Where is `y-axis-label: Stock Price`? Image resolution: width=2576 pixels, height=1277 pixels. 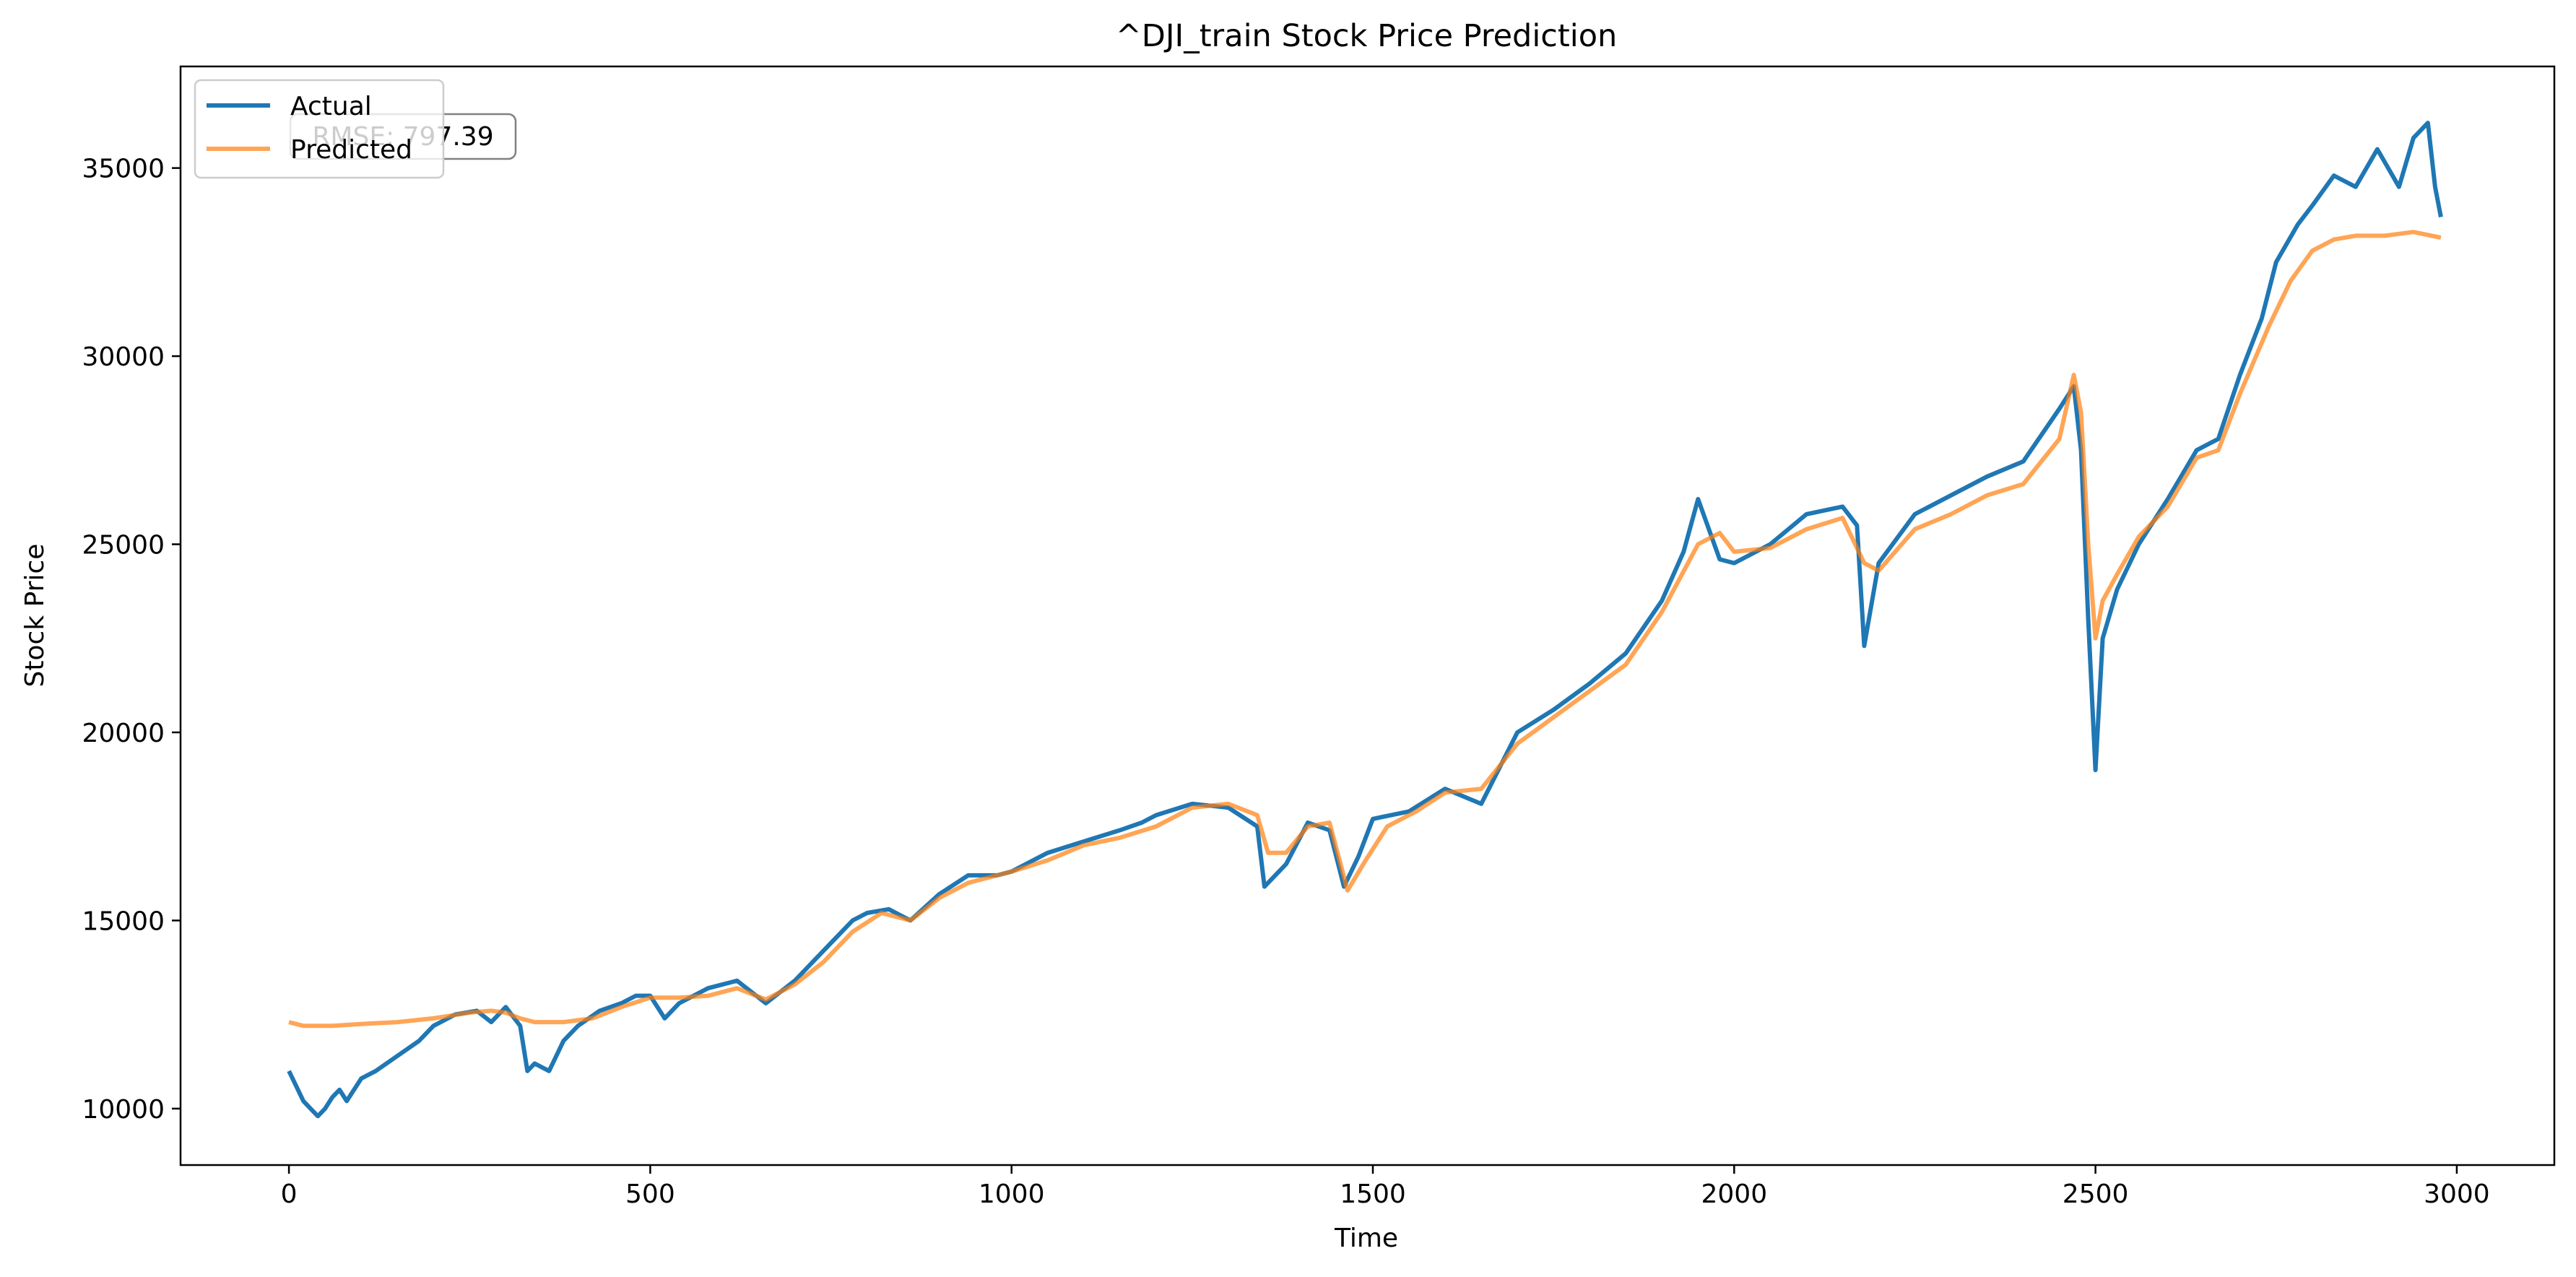
y-axis-label: Stock Price is located at coordinates (35, 616).